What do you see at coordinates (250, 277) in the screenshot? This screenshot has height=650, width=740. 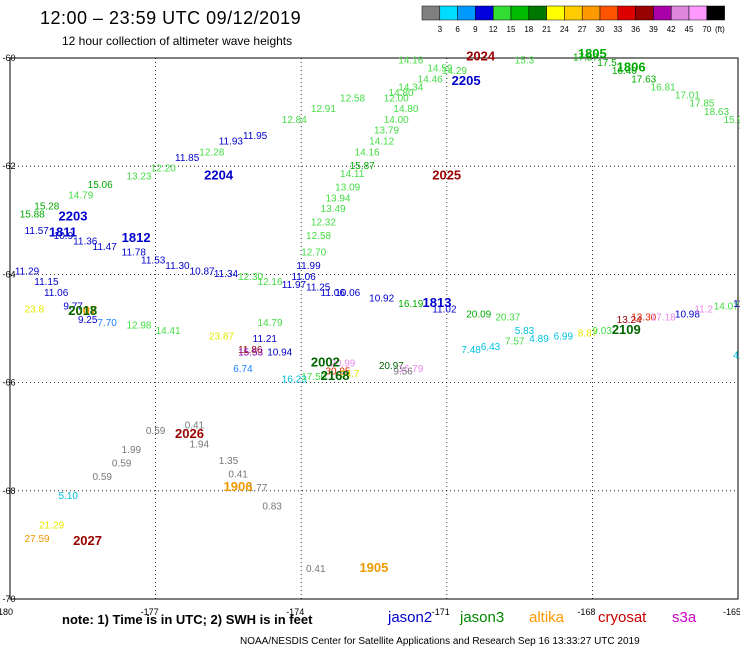 I see `swh-point: 12.30` at bounding box center [250, 277].